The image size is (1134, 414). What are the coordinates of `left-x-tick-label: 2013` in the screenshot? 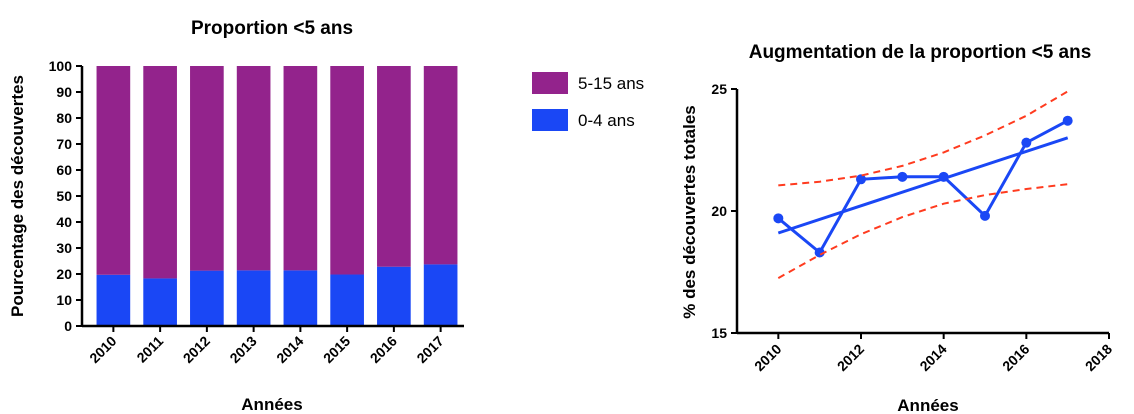 It's located at (242, 349).